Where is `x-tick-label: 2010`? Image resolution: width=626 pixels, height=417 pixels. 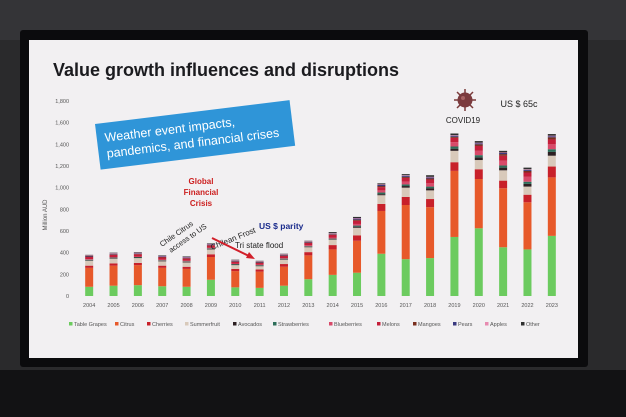
x-tick-label: 2010 is located at coordinates (235, 306).